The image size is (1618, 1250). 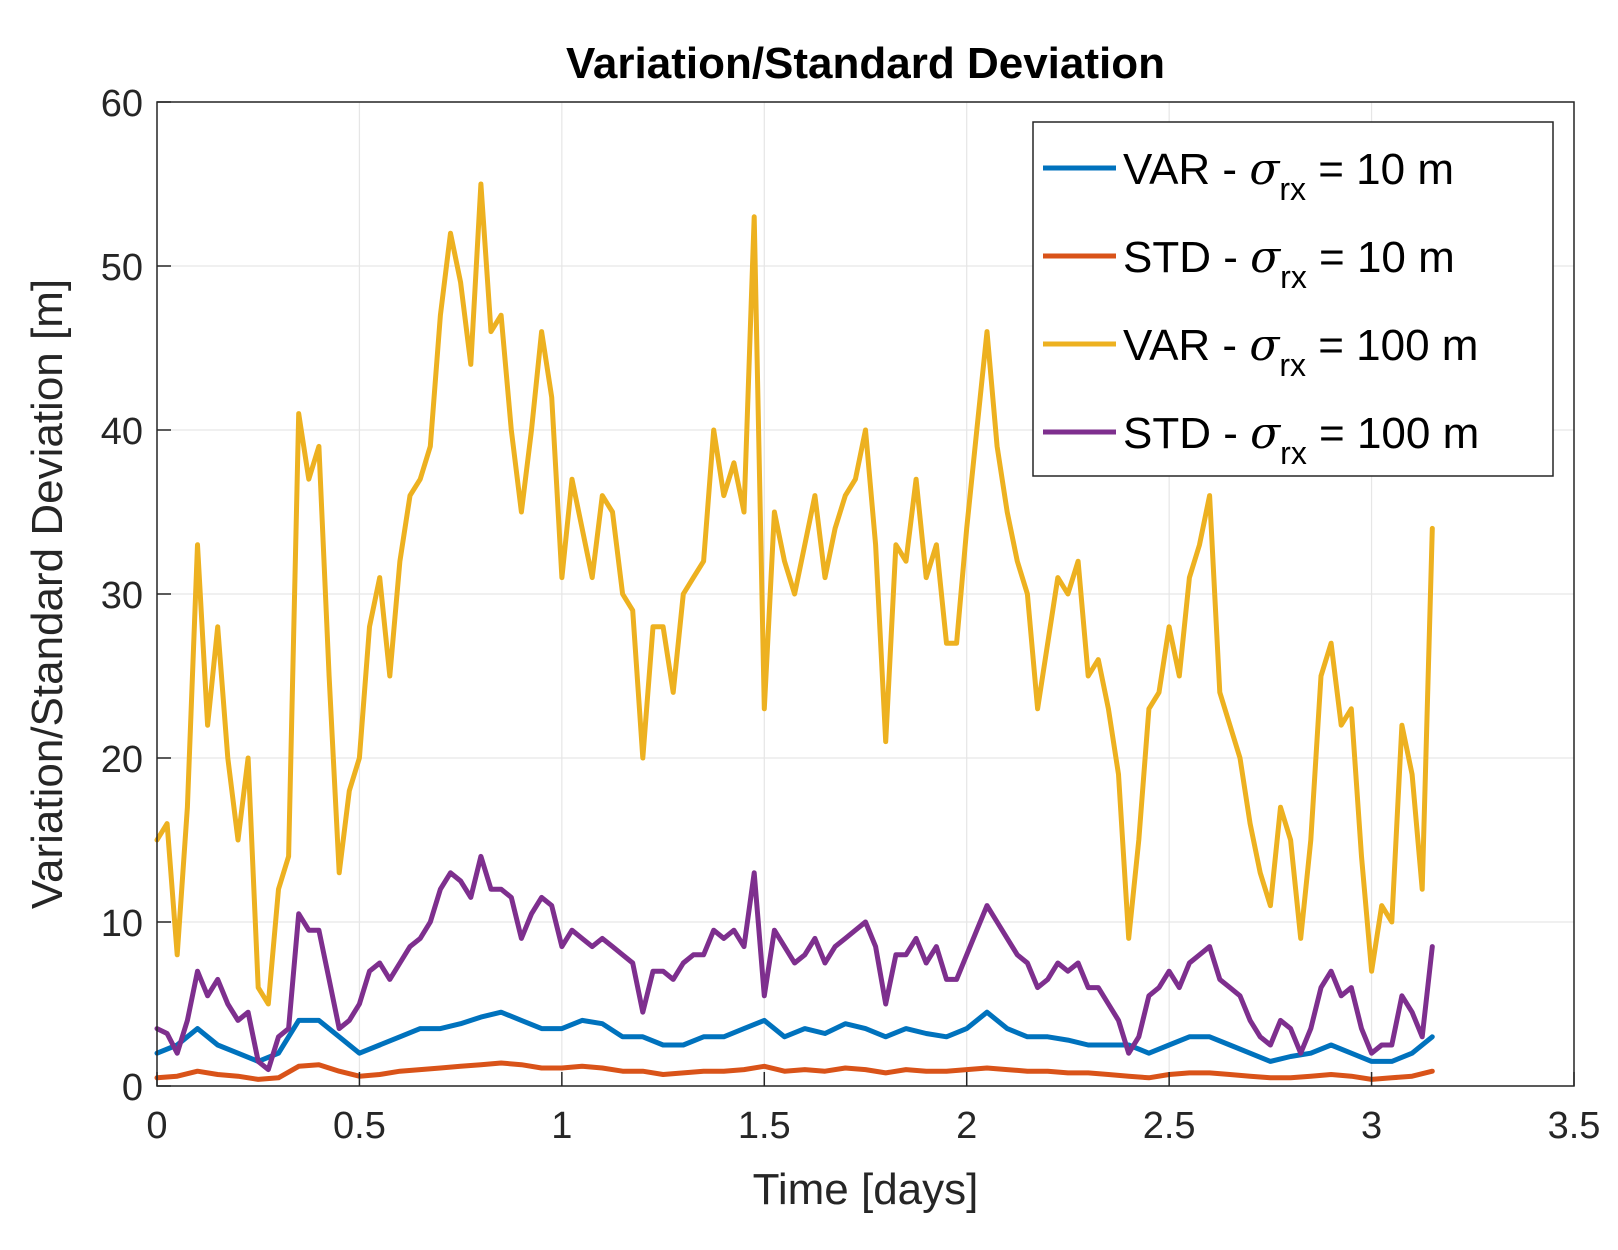 What do you see at coordinates (122, 924) in the screenshot?
I see `y-tick-label: 10` at bounding box center [122, 924].